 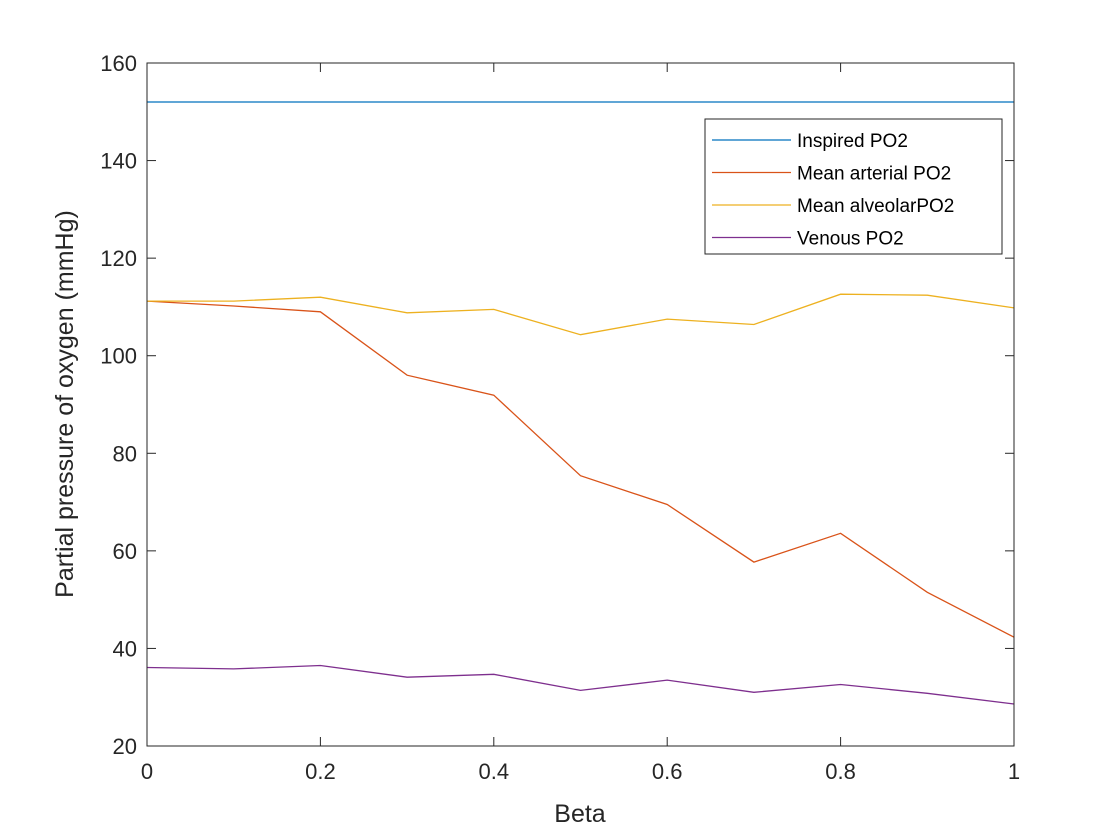 I want to click on y-axis-title: Partial pressure of oxygen (mmHg), so click(x=65, y=404).